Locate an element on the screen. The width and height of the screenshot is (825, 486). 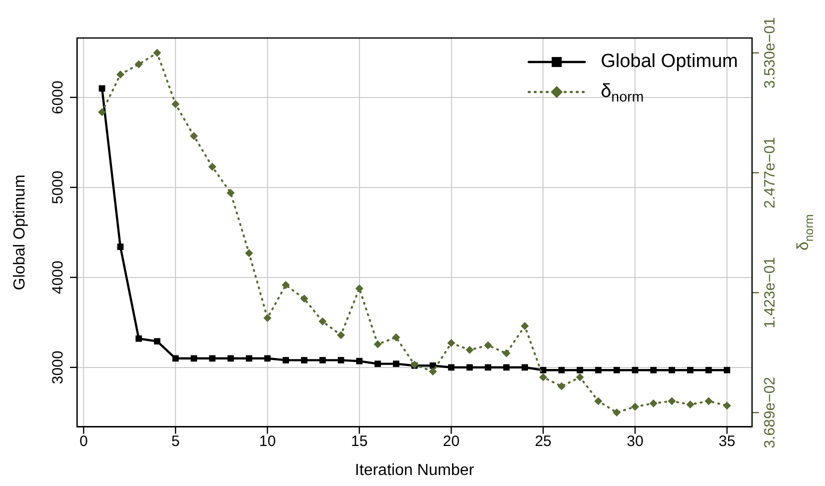
x-tick-label: 15 is located at coordinates (359, 441).